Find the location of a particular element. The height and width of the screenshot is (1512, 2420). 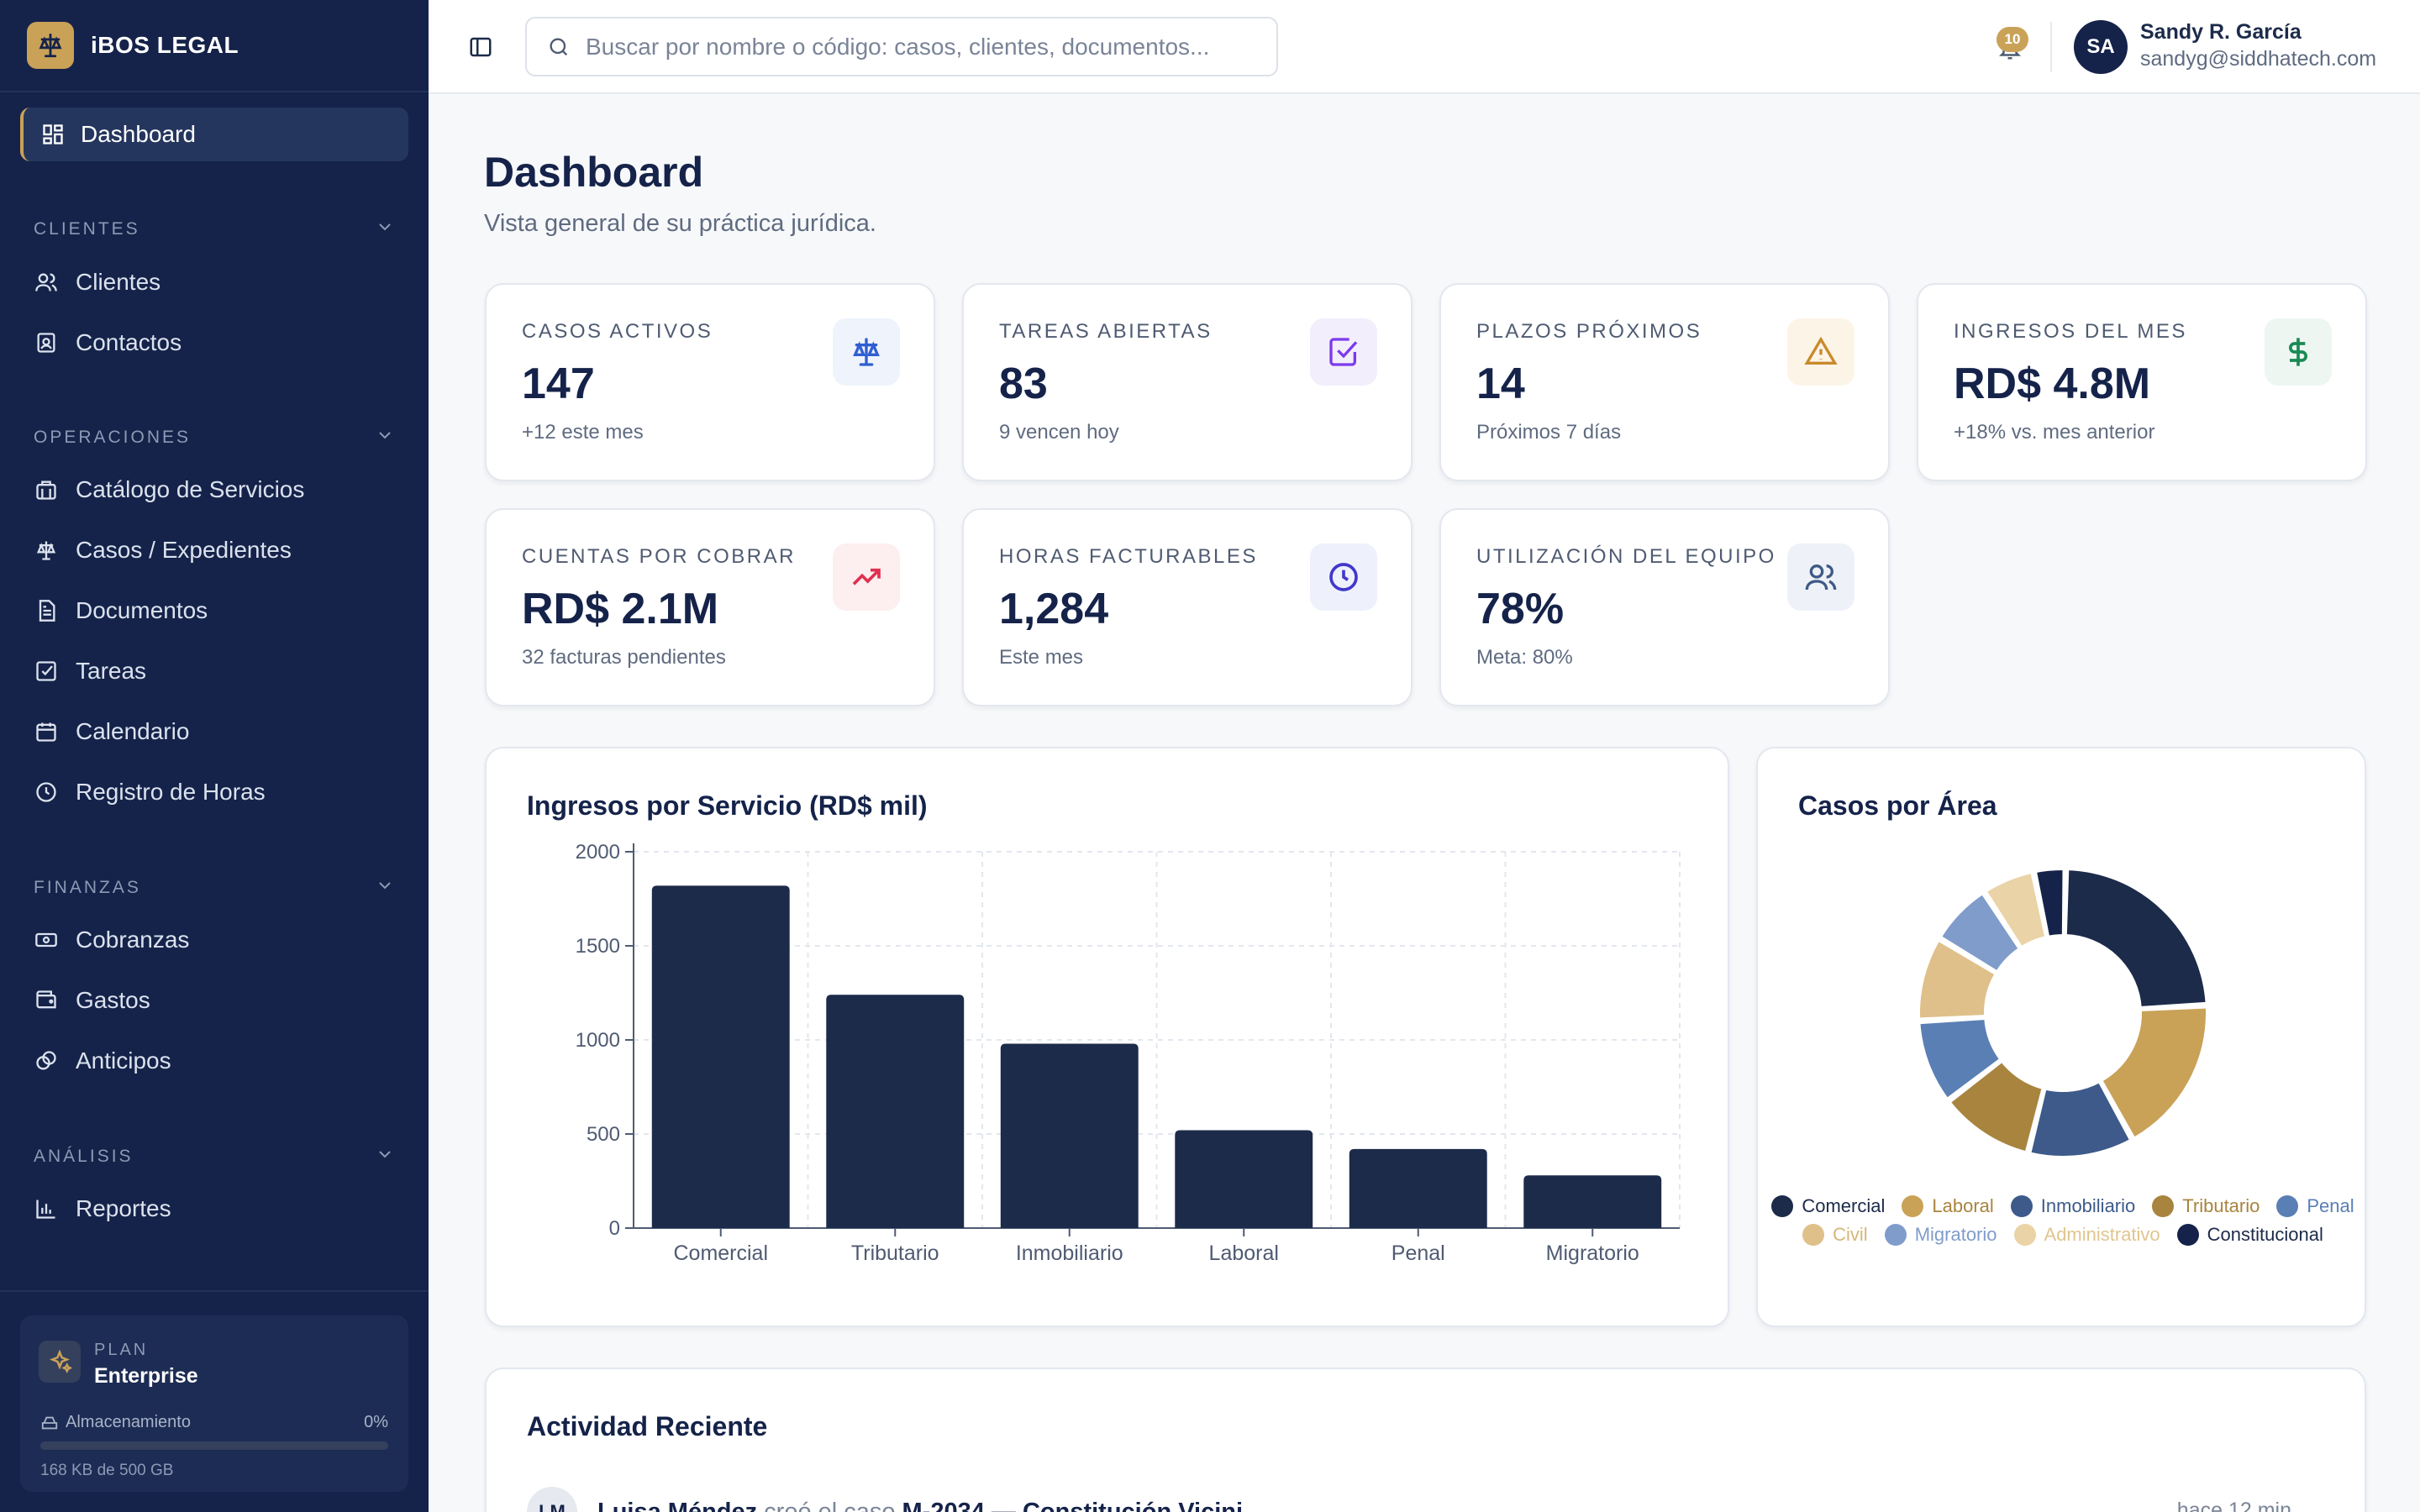

slice-migratorio is located at coordinates (1981, 932).